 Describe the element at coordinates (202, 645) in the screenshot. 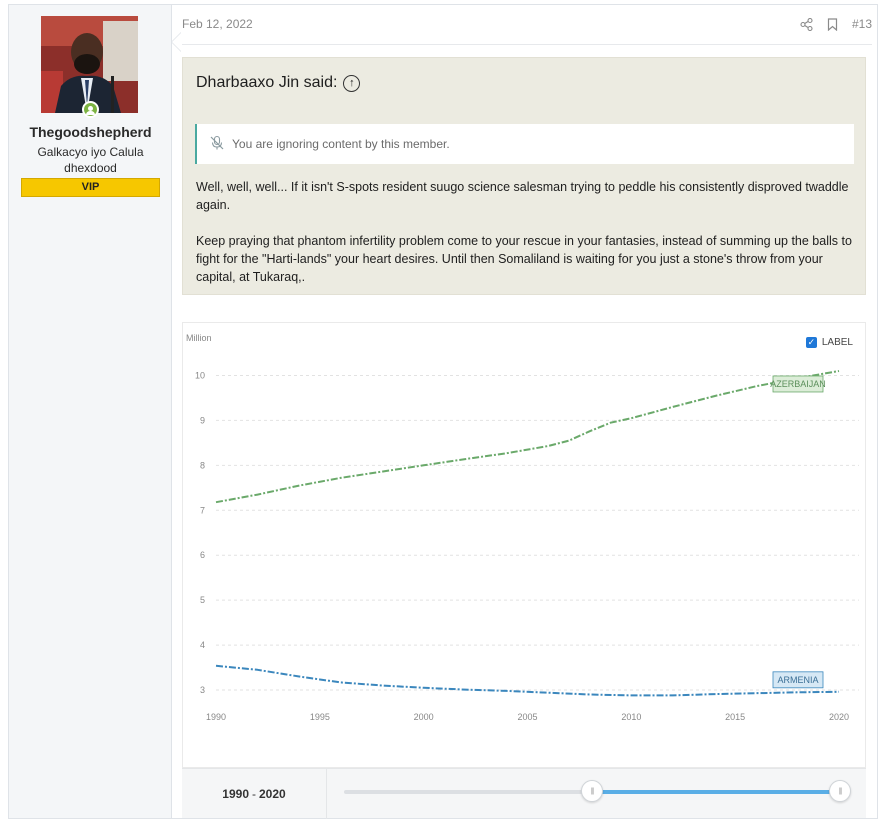

I see `y-tick-label: 4` at that location.